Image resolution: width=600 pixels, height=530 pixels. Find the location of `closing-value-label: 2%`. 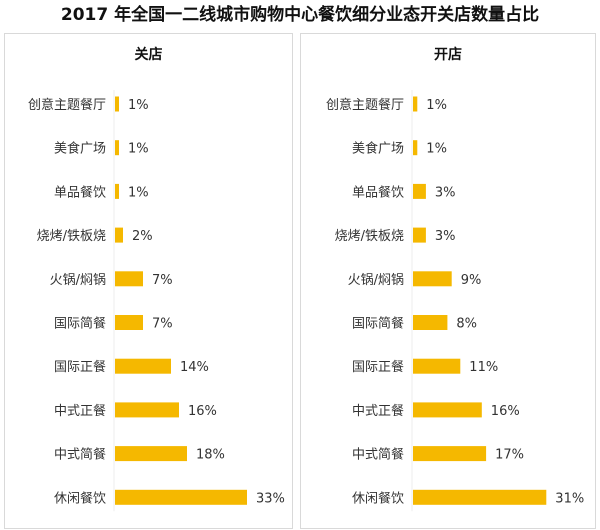

closing-value-label: 2% is located at coordinates (142, 236).